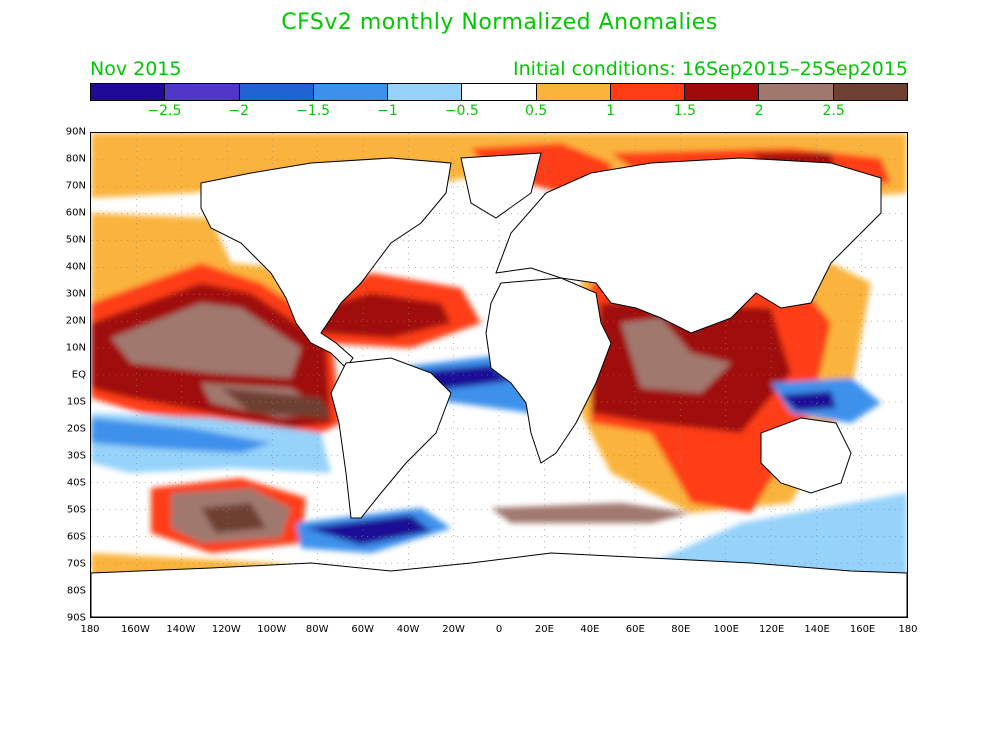  I want to click on anomaly-spacific-midblue, so click(181, 435).